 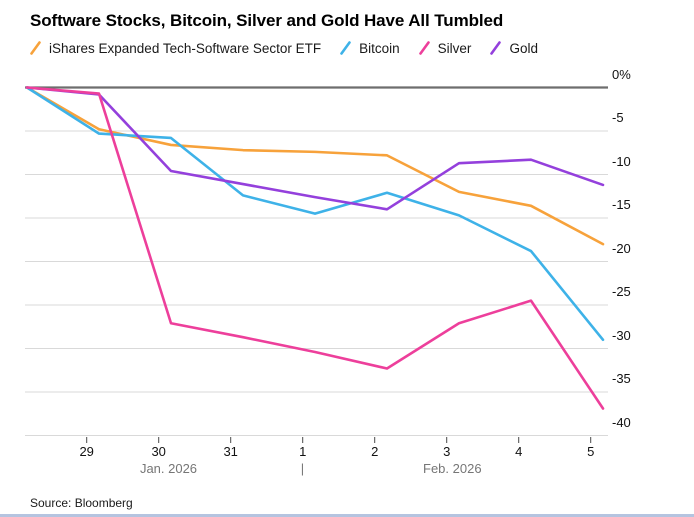 I want to click on y-axis-tick-label: -20, so click(x=621, y=248).